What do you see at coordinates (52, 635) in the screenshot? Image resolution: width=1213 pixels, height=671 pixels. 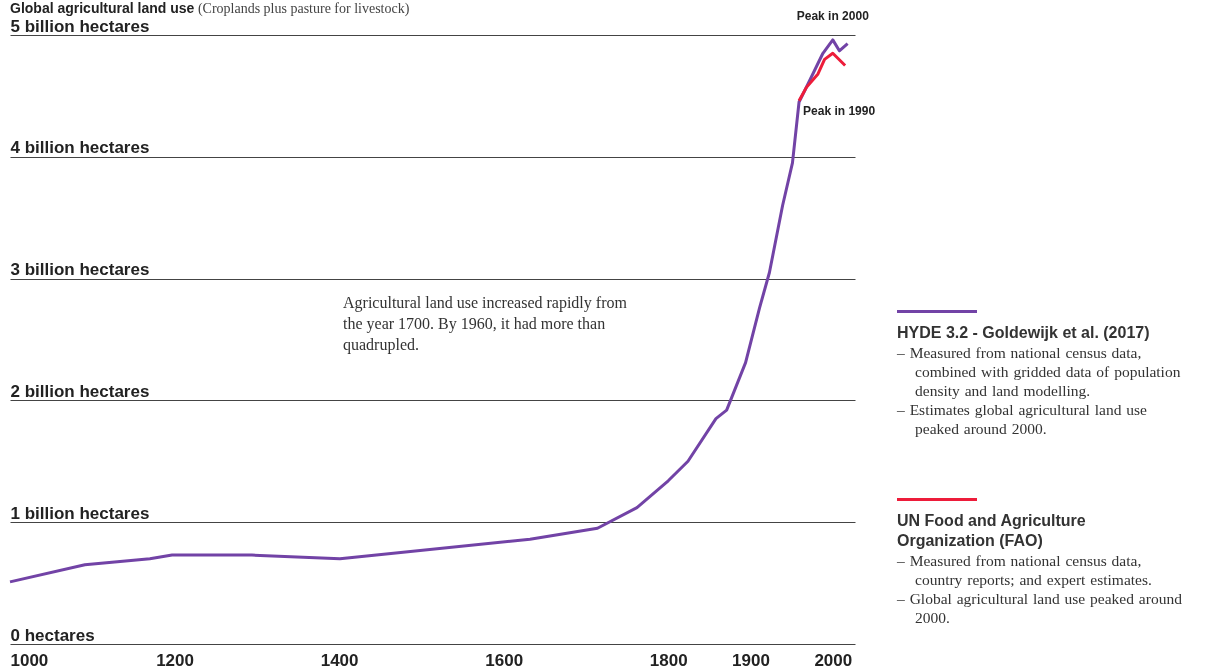 I see `y-tick-label: 0 hectares` at bounding box center [52, 635].